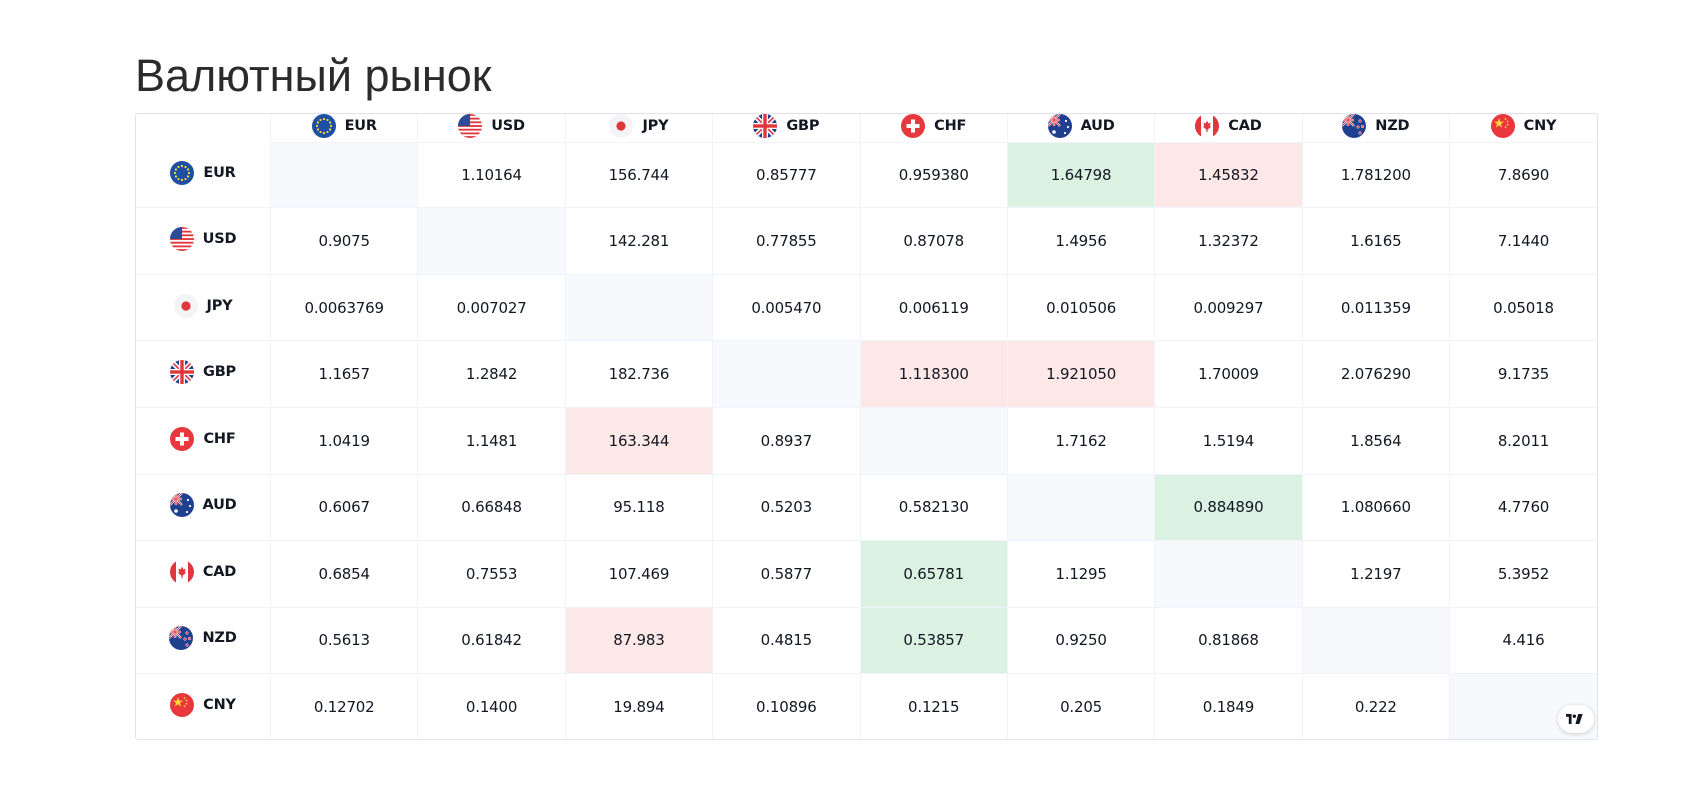 The image size is (1698, 786). Describe the element at coordinates (1523, 640) in the screenshot. I see `rate-cell-nzd-cny: 4.416` at that location.